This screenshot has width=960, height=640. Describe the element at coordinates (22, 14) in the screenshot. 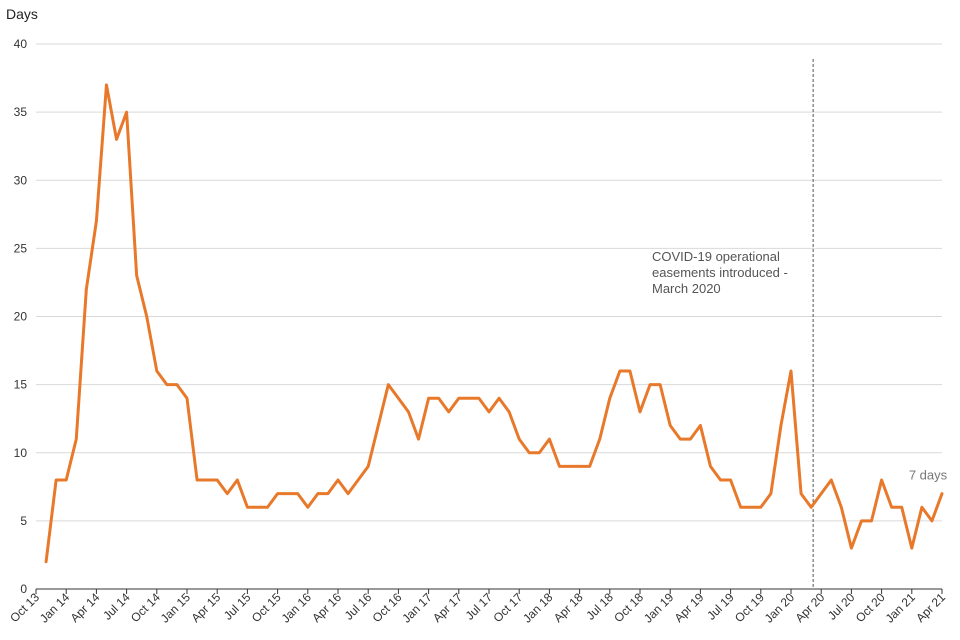

I see `y-axis-title: Days` at that location.